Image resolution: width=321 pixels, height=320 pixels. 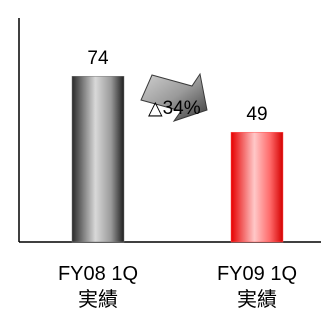 I want to click on category-label-0-line2: 実績, so click(x=98, y=299).